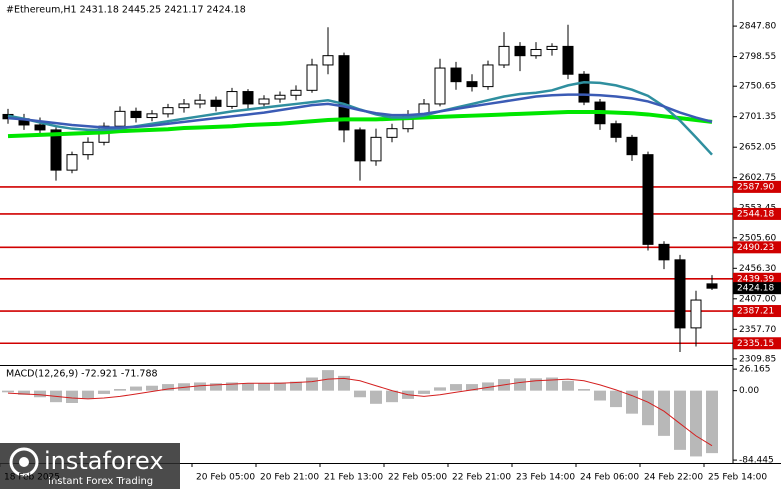 This screenshot has height=489, width=781. Describe the element at coordinates (673, 478) in the screenshot. I see `x-tick-label: 24 Feb 22:00` at that location.